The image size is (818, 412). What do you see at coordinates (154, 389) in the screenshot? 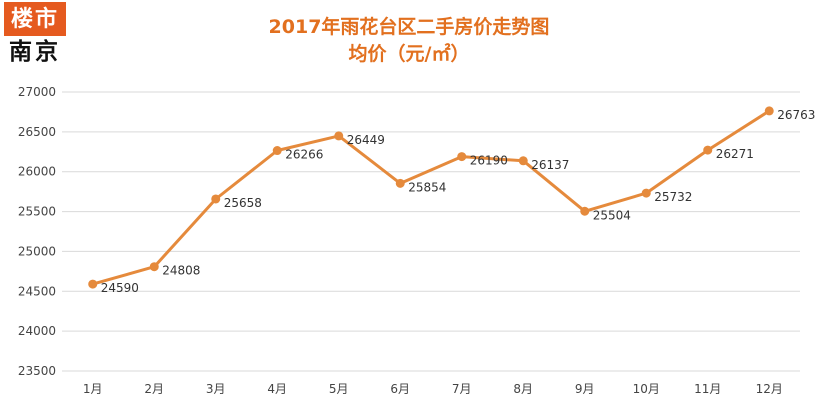
I see `x-tick-label: 2月` at bounding box center [154, 389].